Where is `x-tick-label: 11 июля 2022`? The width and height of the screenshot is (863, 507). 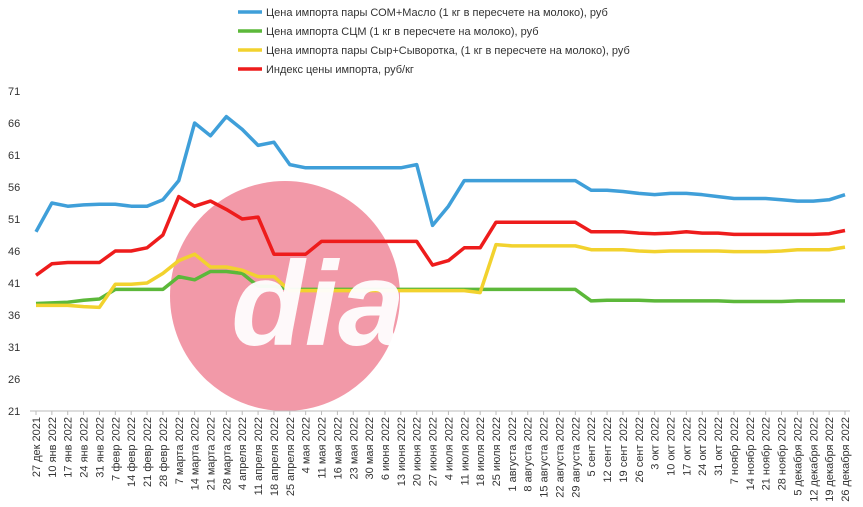
x-tick-label: 11 июля 2022 is located at coordinates (465, 451).